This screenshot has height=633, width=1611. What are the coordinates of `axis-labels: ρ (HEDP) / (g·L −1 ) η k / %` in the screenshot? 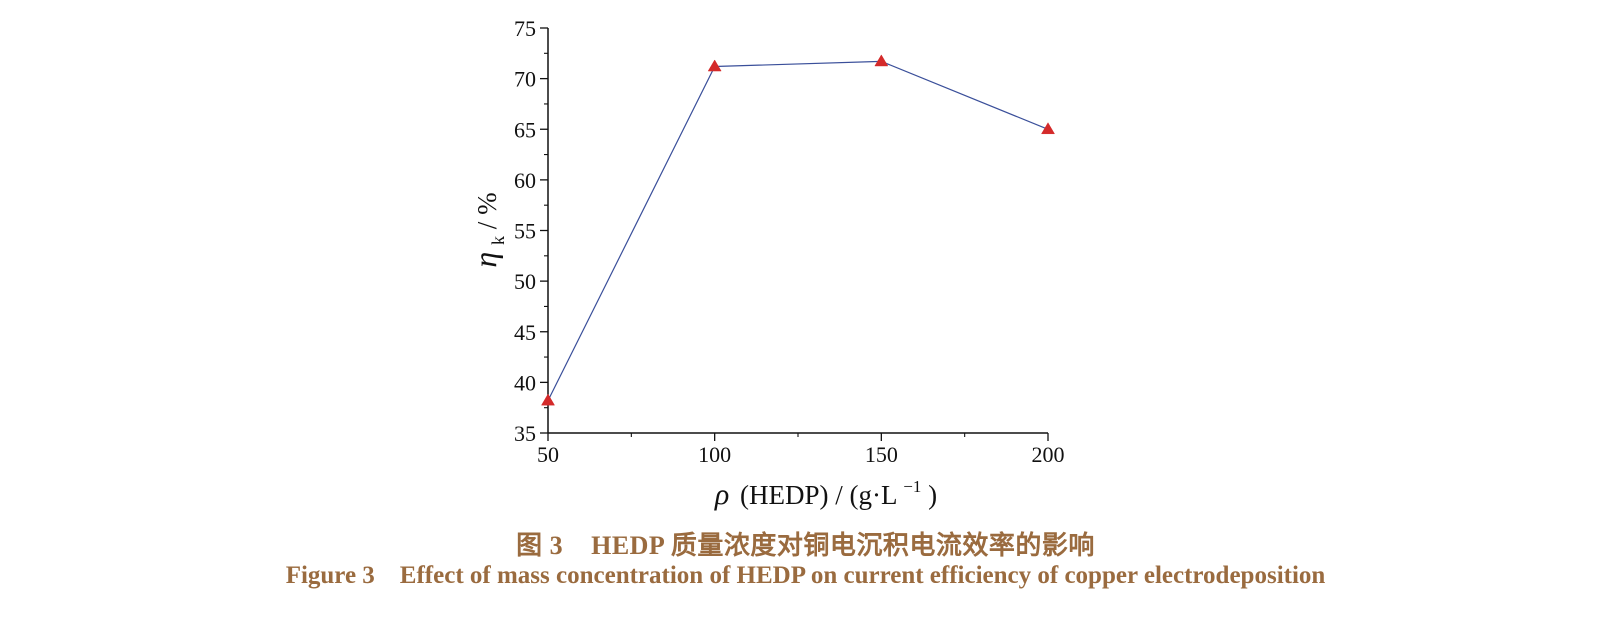 It's located at (702, 351).